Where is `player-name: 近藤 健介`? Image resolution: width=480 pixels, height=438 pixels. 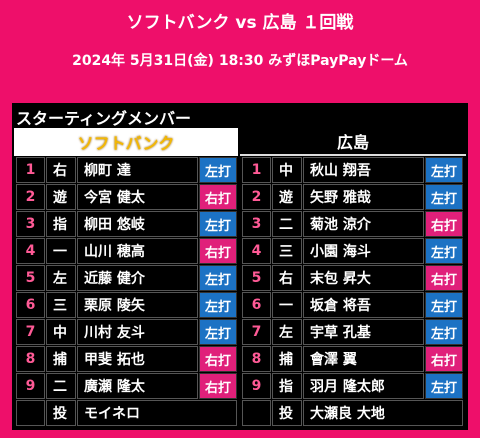 player-name: 近藤 健介 is located at coordinates (137, 278).